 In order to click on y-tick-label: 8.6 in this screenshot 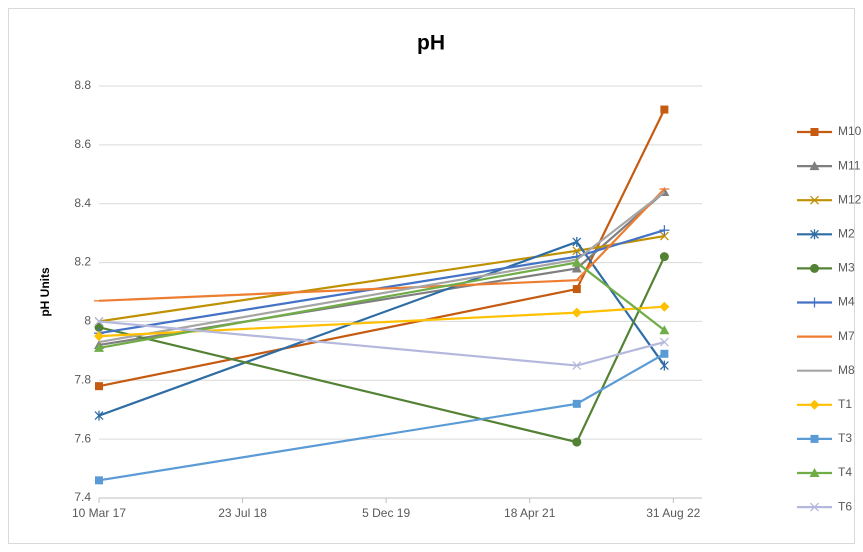, I will do `click(82, 144)`.